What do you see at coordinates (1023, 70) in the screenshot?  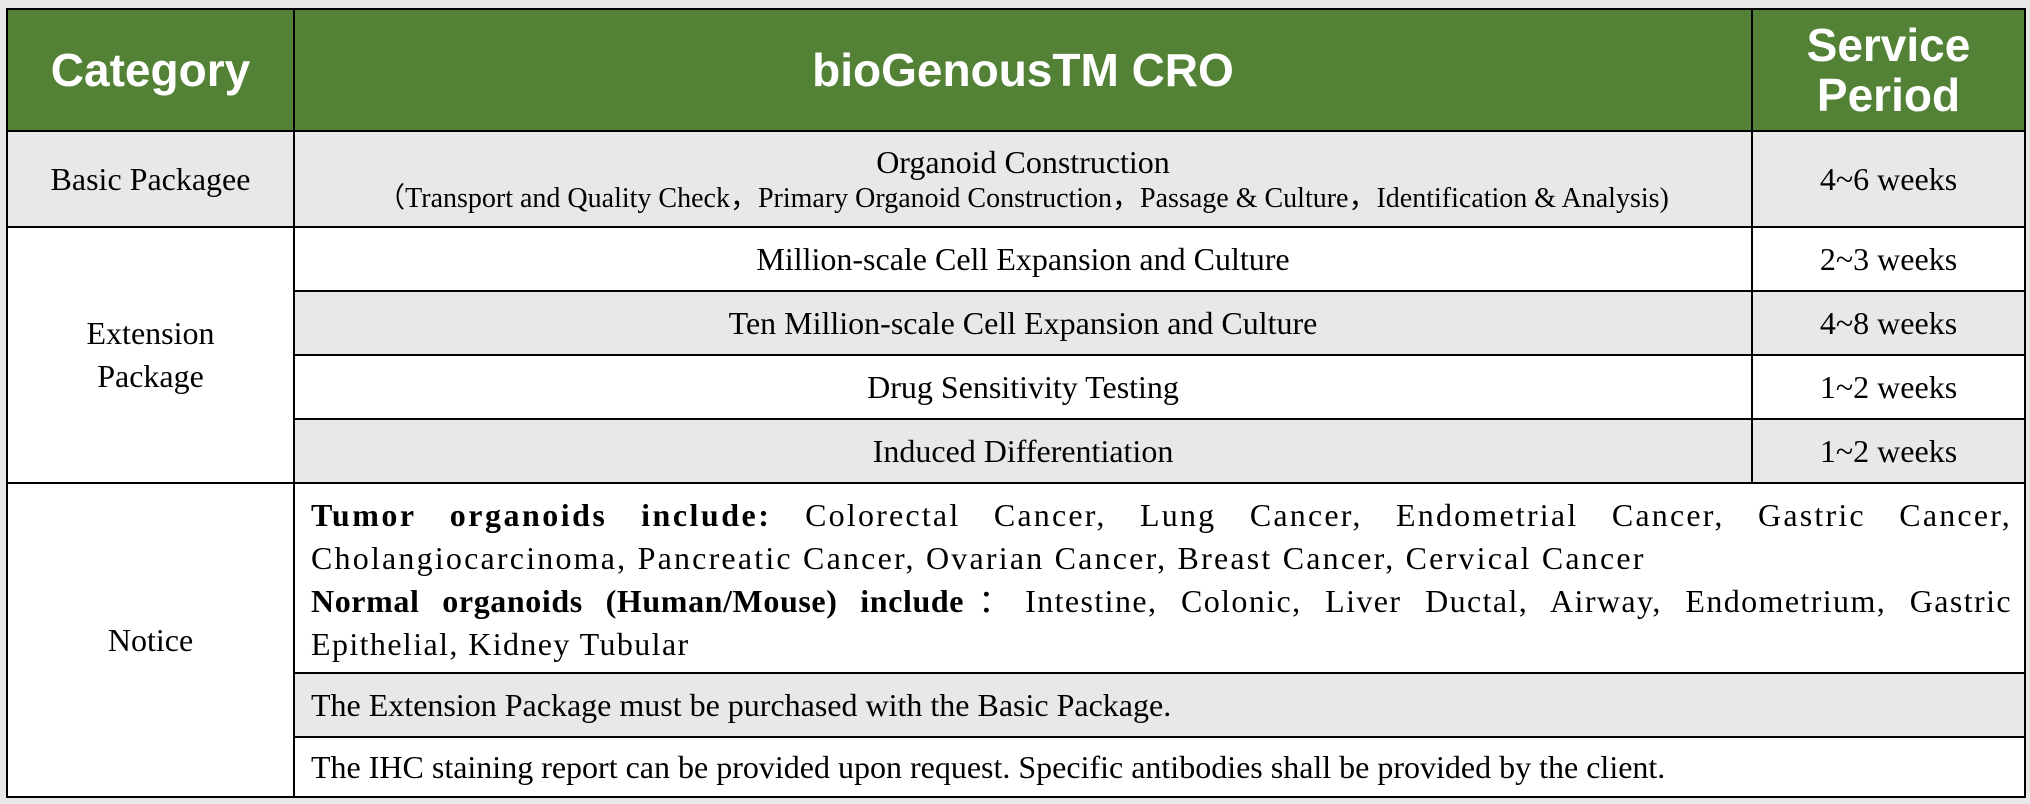 I see `header-service: bioGenousTM CRO` at bounding box center [1023, 70].